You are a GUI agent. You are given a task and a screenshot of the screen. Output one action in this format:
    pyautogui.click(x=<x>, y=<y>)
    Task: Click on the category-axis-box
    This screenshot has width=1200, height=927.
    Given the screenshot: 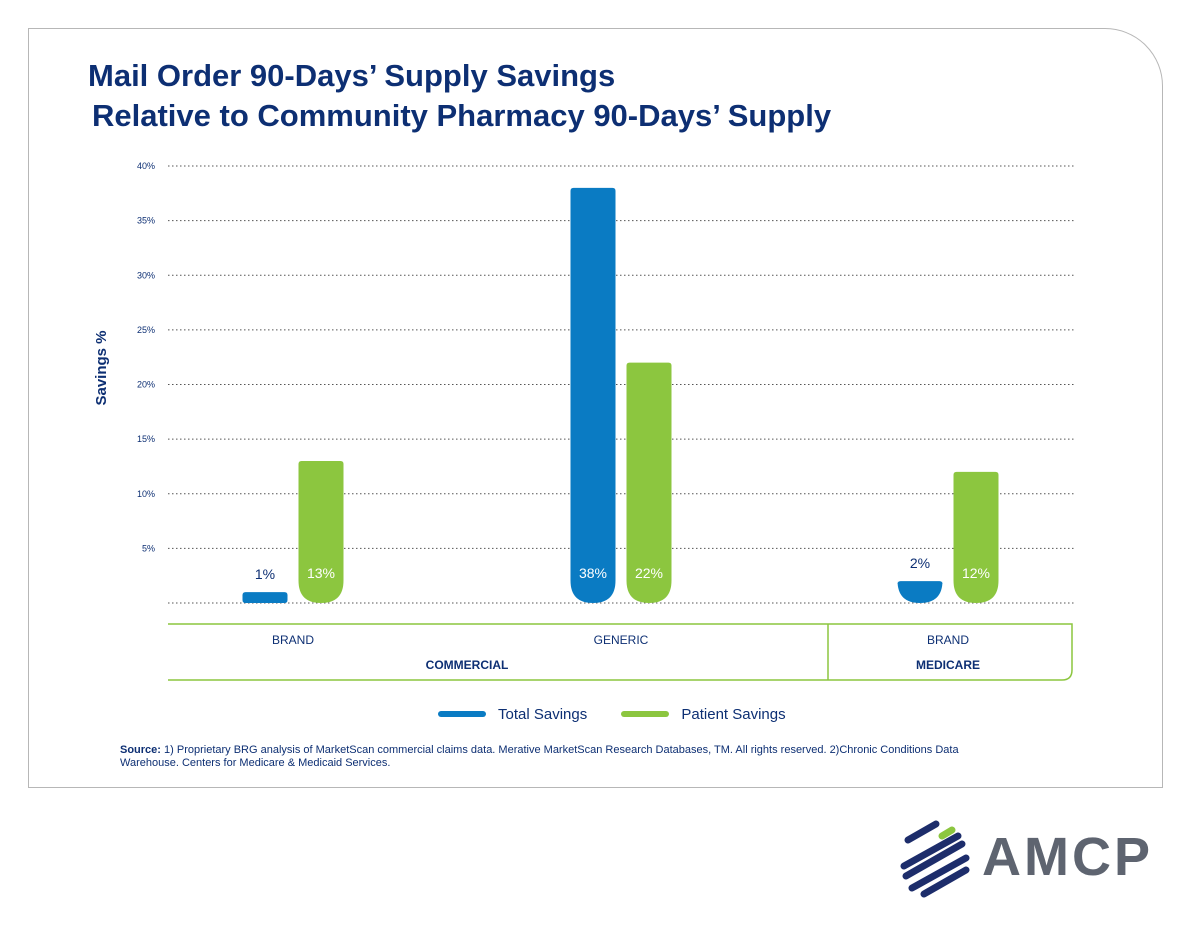 What is the action you would take?
    pyautogui.click(x=620, y=652)
    